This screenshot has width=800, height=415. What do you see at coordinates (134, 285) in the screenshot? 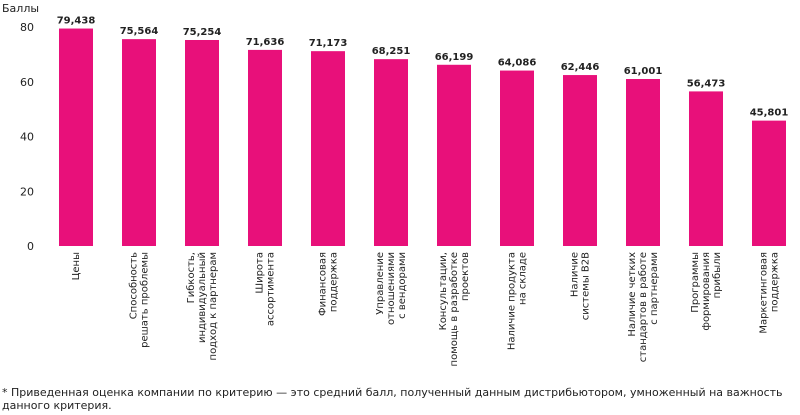
I see `x-tick-label: Способность` at bounding box center [134, 285].